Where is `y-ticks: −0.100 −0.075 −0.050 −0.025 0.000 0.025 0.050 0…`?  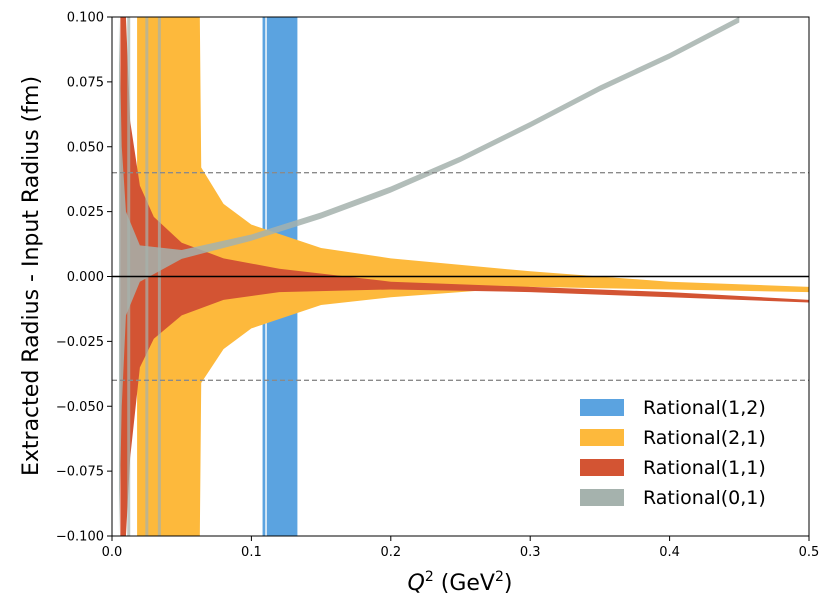
y-ticks: −0.100 −0.075 −0.050 −0.025 0.000 0.025 0.050 0… is located at coordinates (84, 278).